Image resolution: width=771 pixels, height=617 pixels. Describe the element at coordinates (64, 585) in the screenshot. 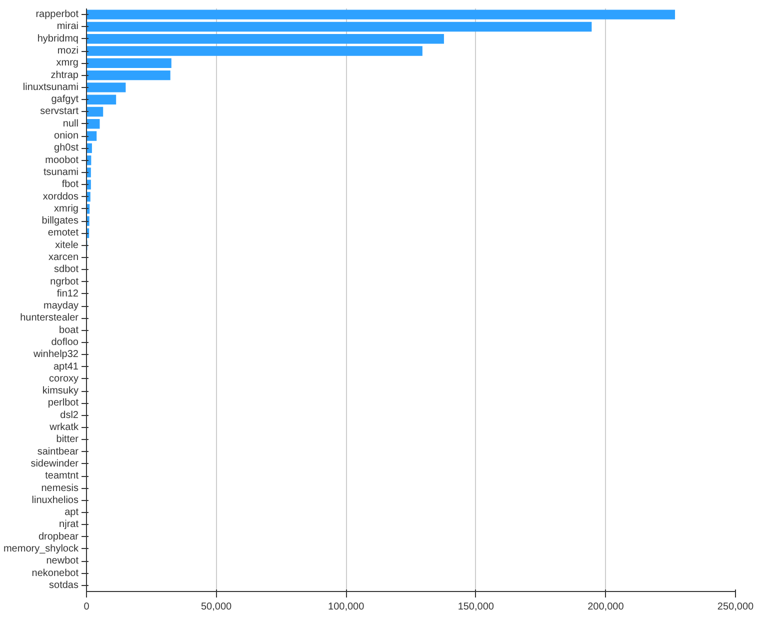

I see `y-tick-label: sotdas` at that location.